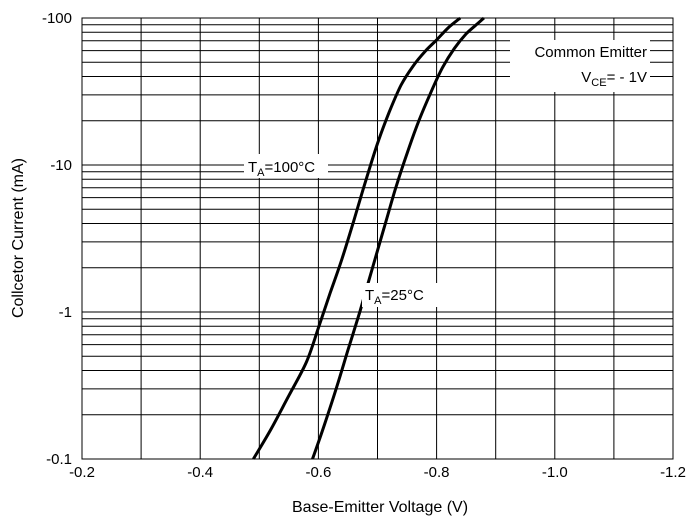  What do you see at coordinates (61, 165) in the screenshot?
I see `y-tick-label: -10` at bounding box center [61, 165].